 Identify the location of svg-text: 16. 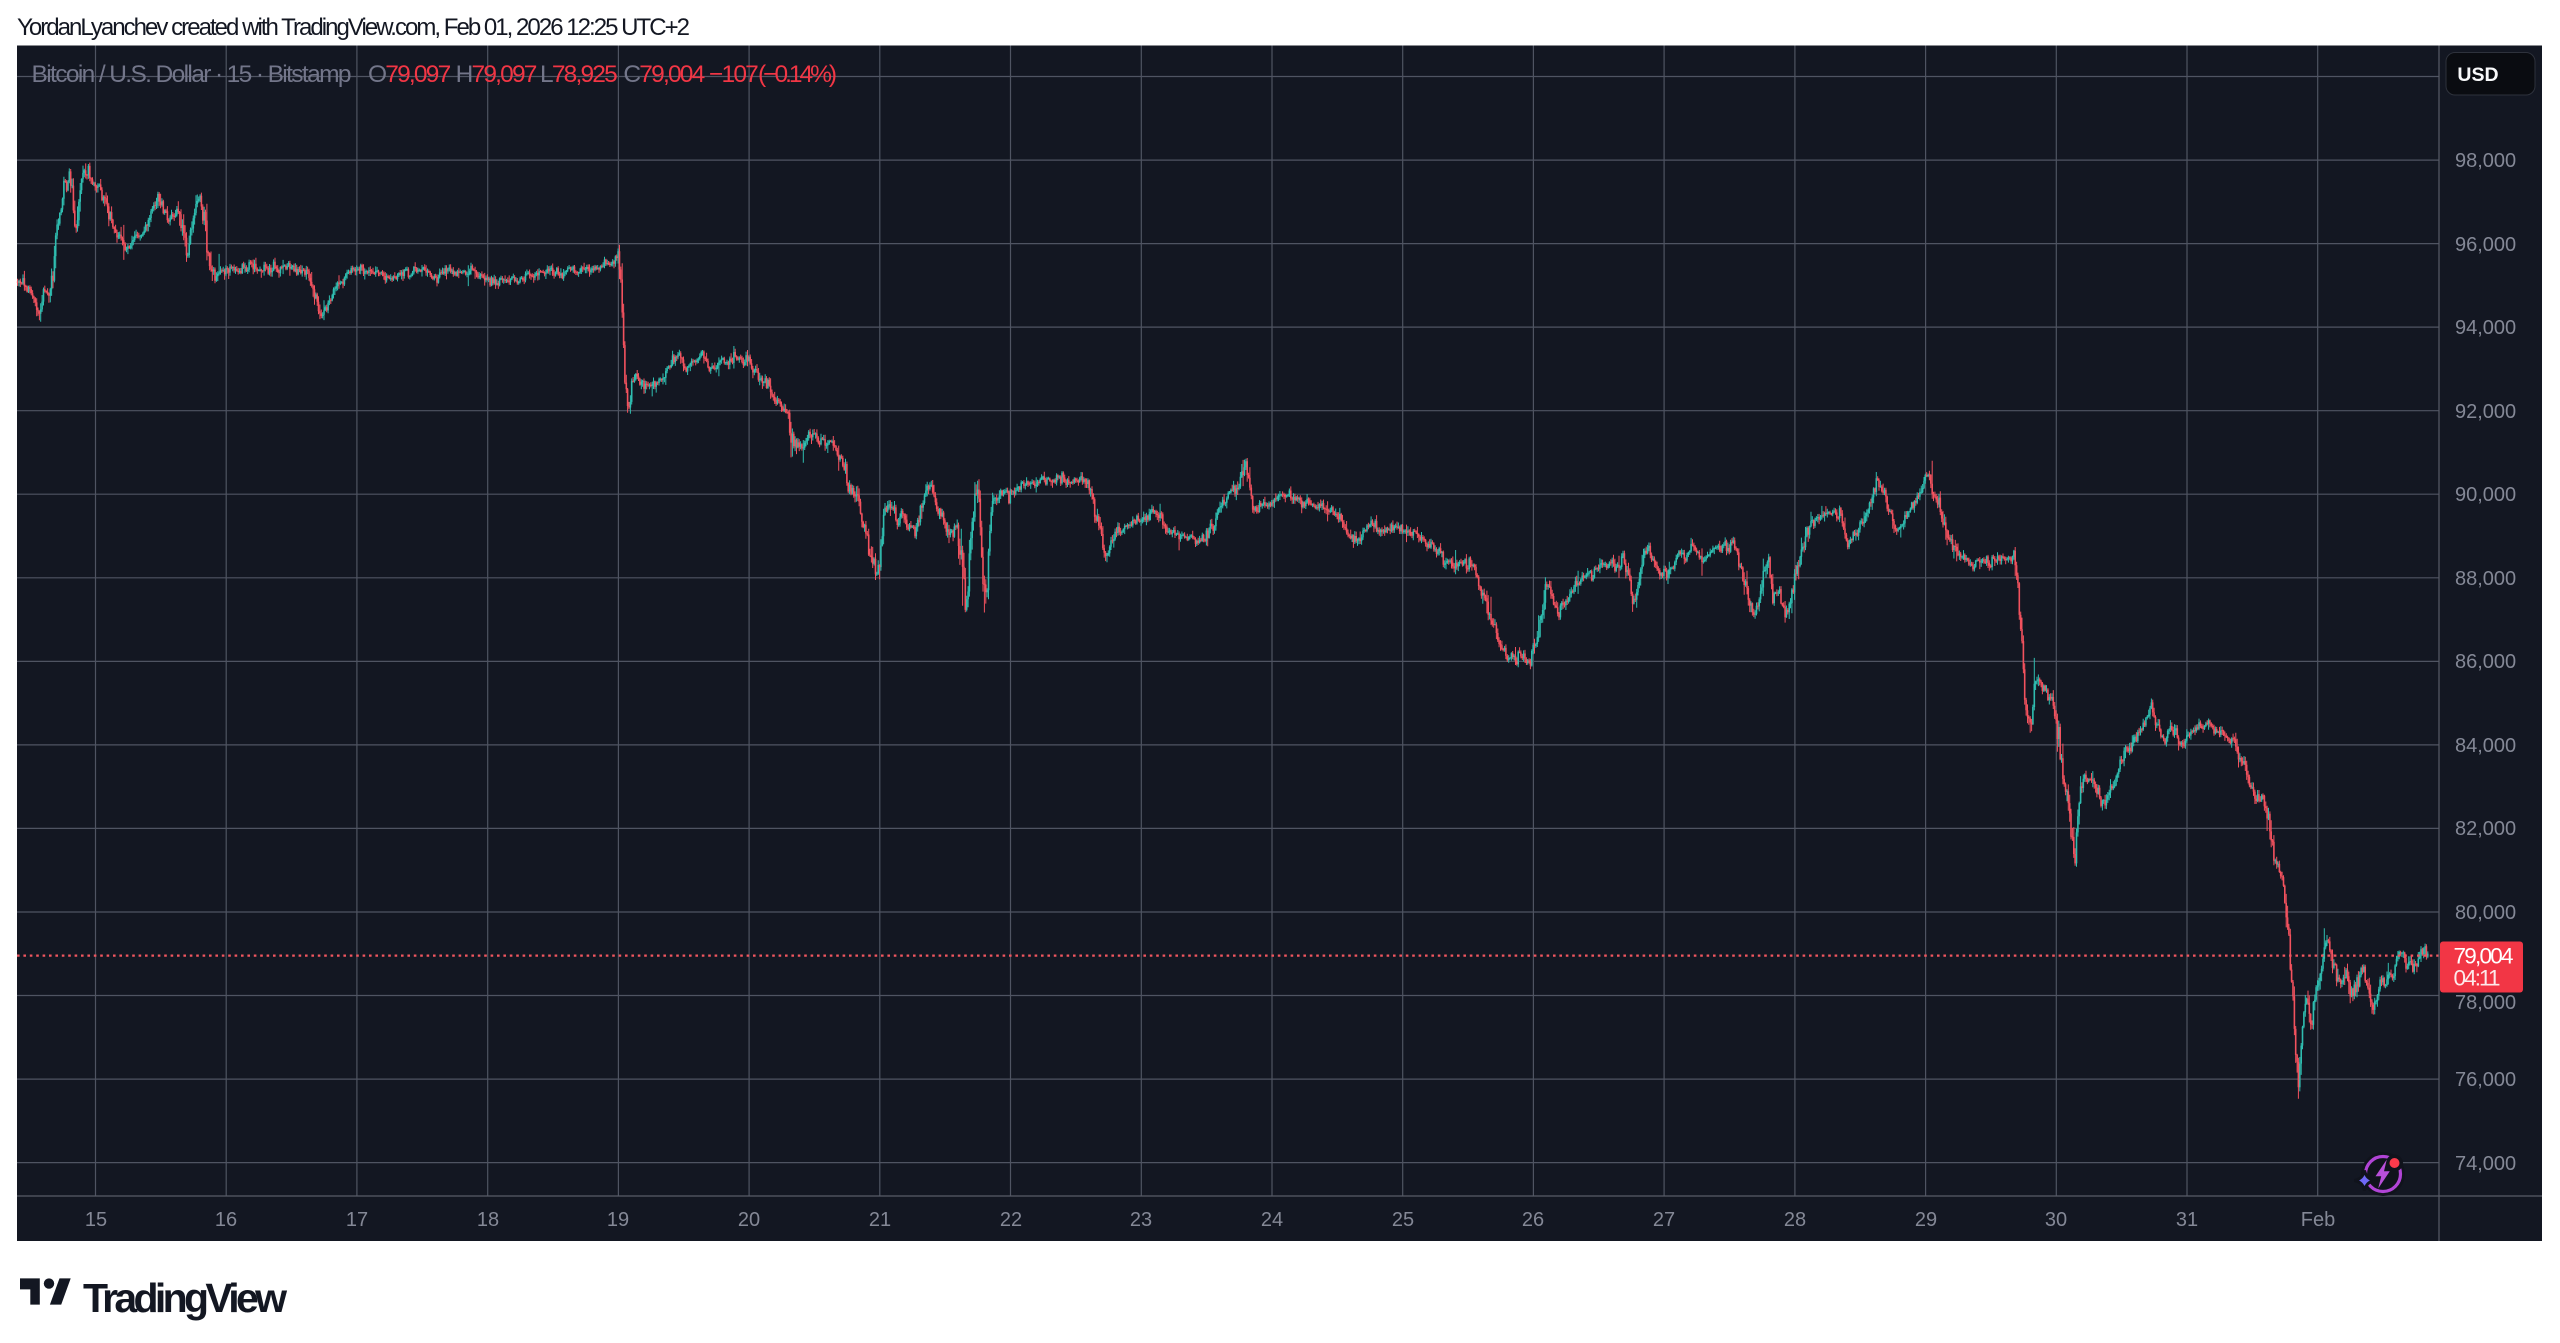
(226, 1220).